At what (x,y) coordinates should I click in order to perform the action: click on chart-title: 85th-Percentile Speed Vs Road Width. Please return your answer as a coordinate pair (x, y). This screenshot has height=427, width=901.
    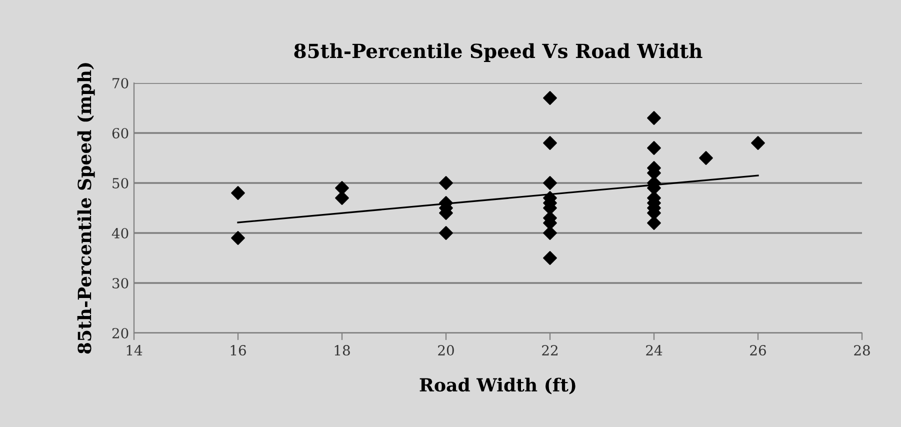
    Looking at the image, I should click on (498, 52).